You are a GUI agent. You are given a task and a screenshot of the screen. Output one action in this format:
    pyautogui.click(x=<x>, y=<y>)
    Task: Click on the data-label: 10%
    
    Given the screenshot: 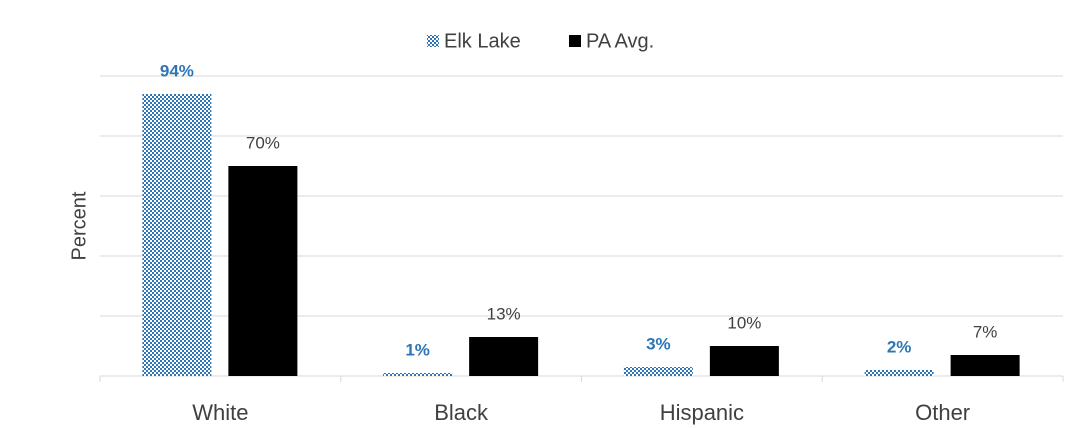 What is the action you would take?
    pyautogui.click(x=744, y=322)
    